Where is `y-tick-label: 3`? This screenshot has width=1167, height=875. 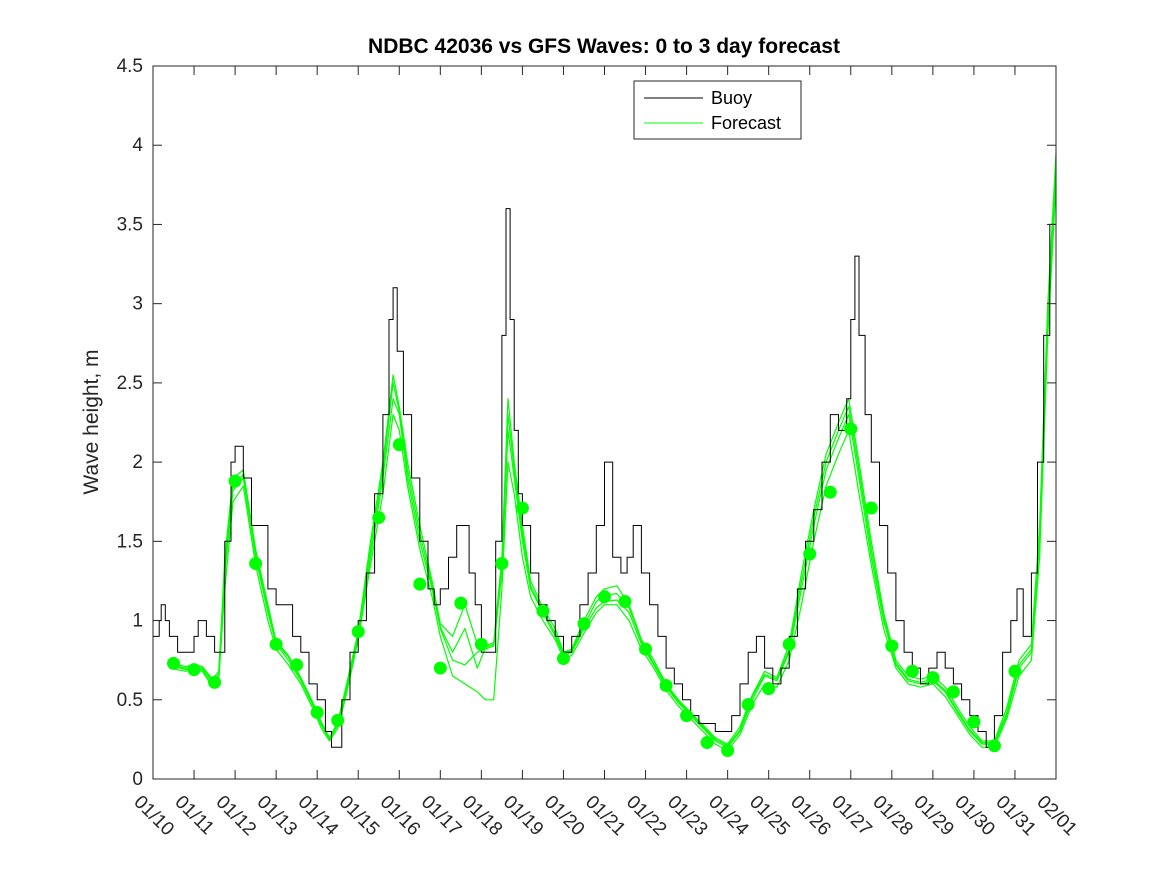
y-tick-label: 3 is located at coordinates (137, 304).